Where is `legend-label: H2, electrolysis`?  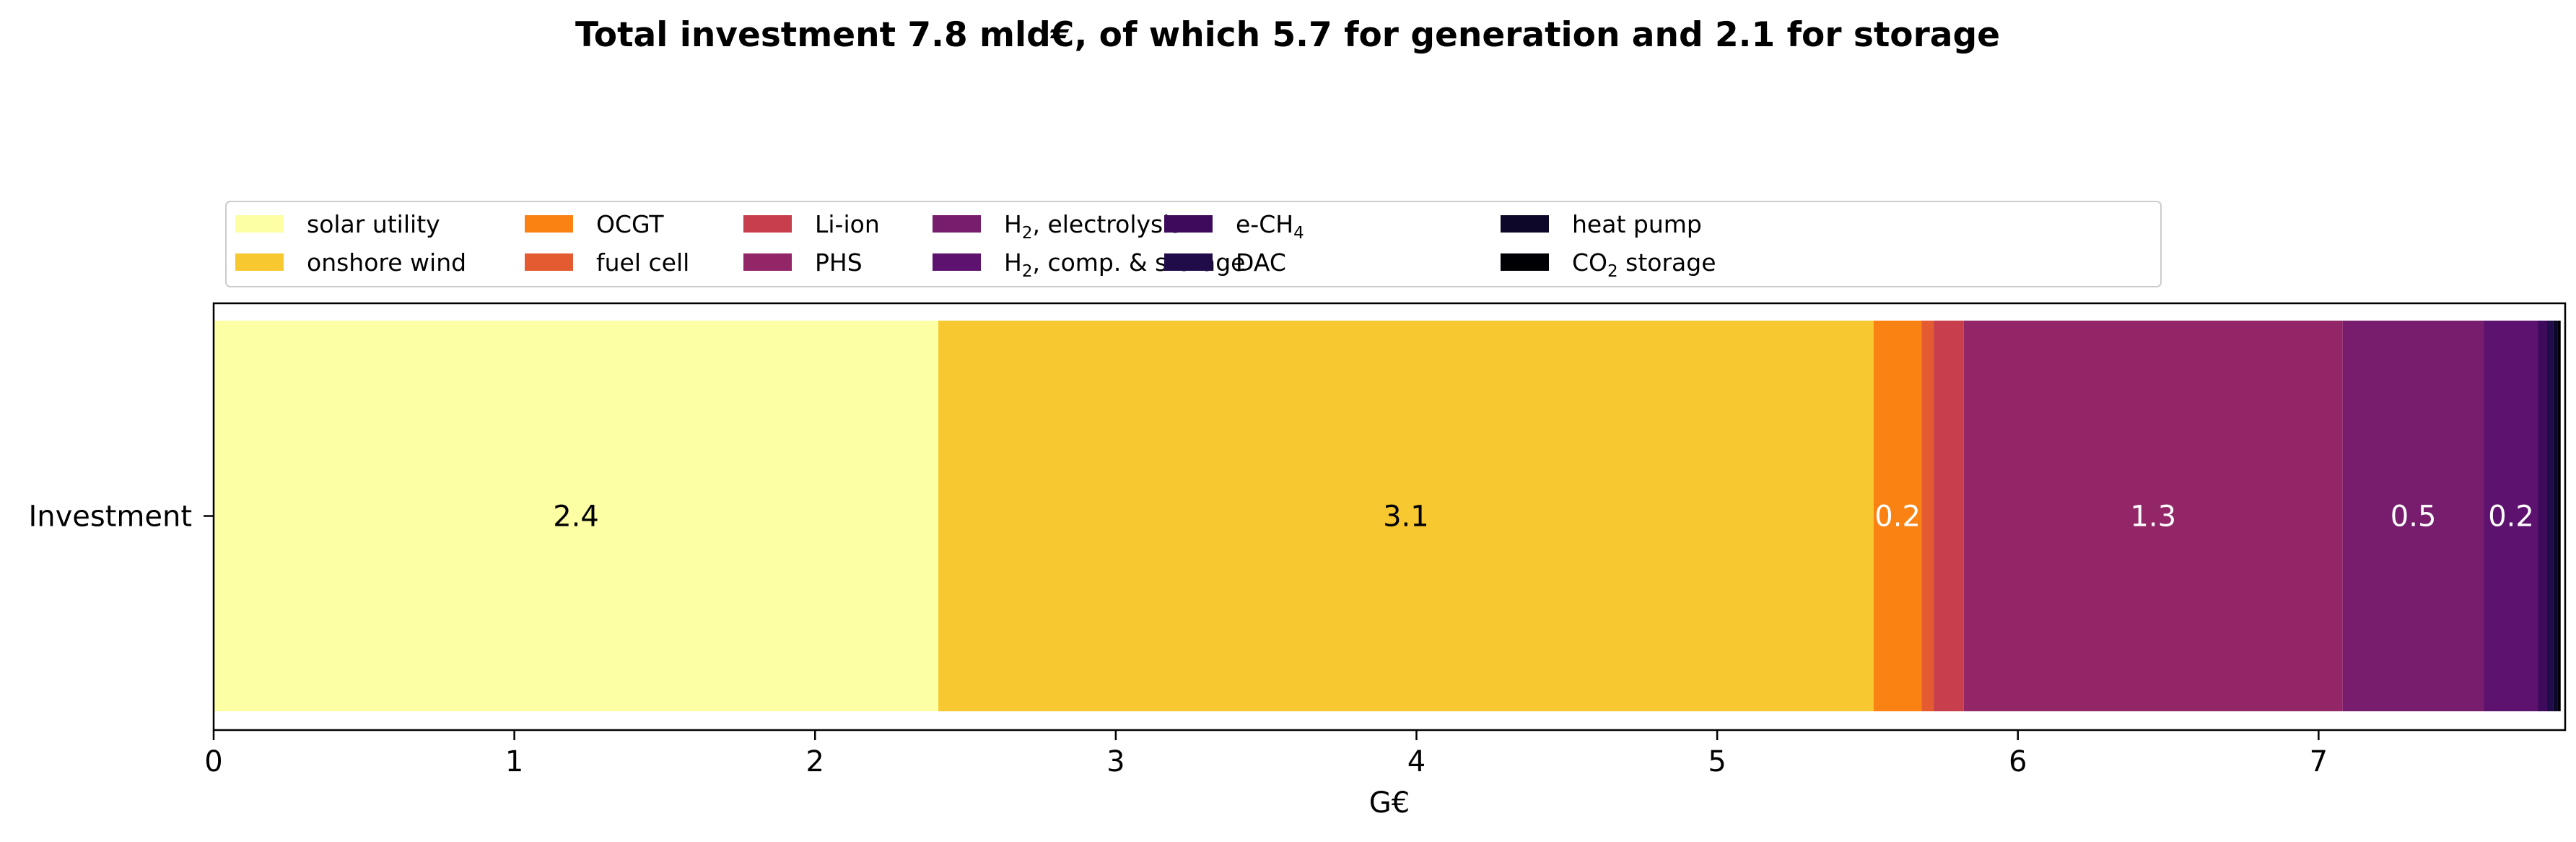
legend-label: H2, electrolysis is located at coordinates (1093, 226).